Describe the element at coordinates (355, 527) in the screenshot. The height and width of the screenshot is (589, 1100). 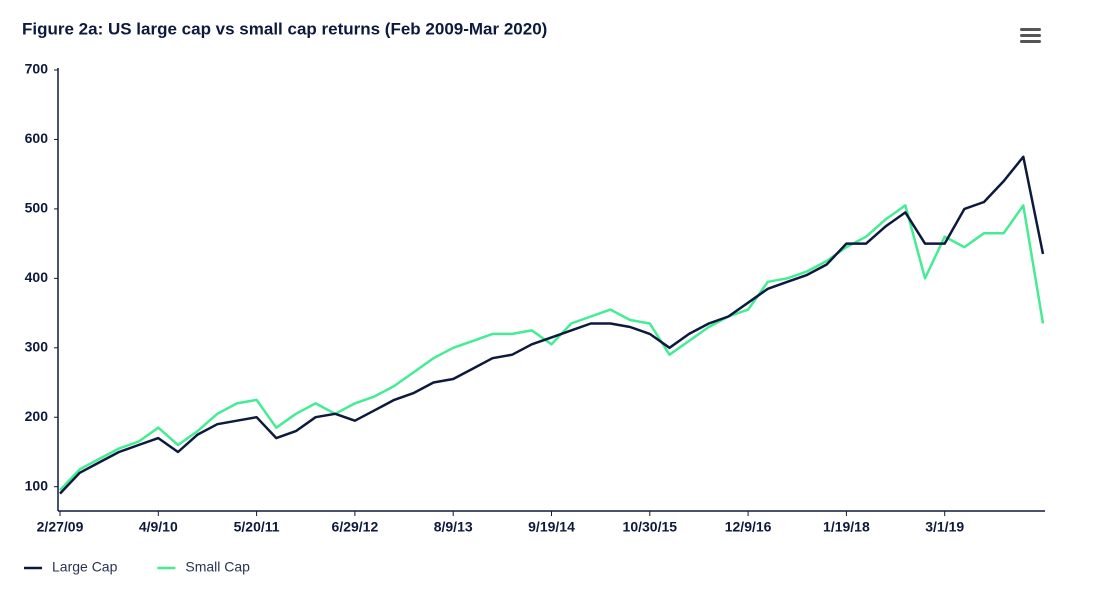
I see `x-tick-label: 6/29/12` at that location.